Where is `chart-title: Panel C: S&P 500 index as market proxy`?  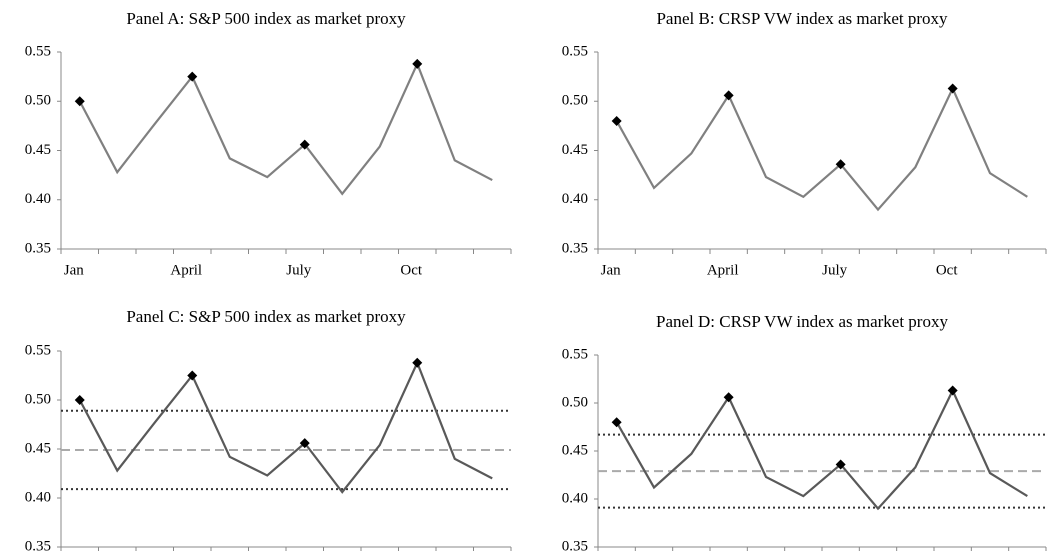
chart-title: Panel C: S&P 500 index as market proxy is located at coordinates (266, 316).